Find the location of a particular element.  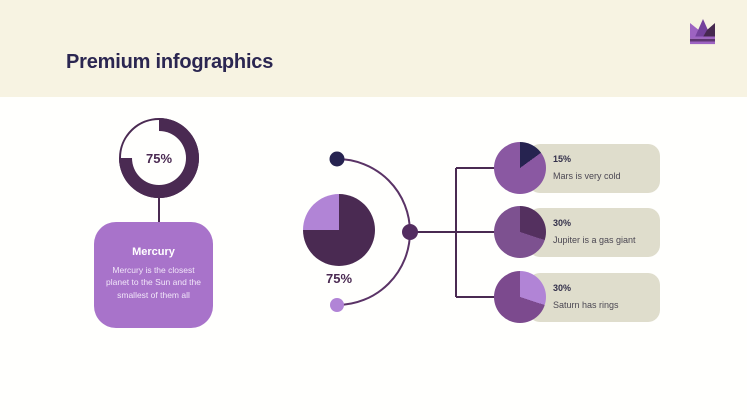

central-pie-label: 75% is located at coordinates (339, 278).